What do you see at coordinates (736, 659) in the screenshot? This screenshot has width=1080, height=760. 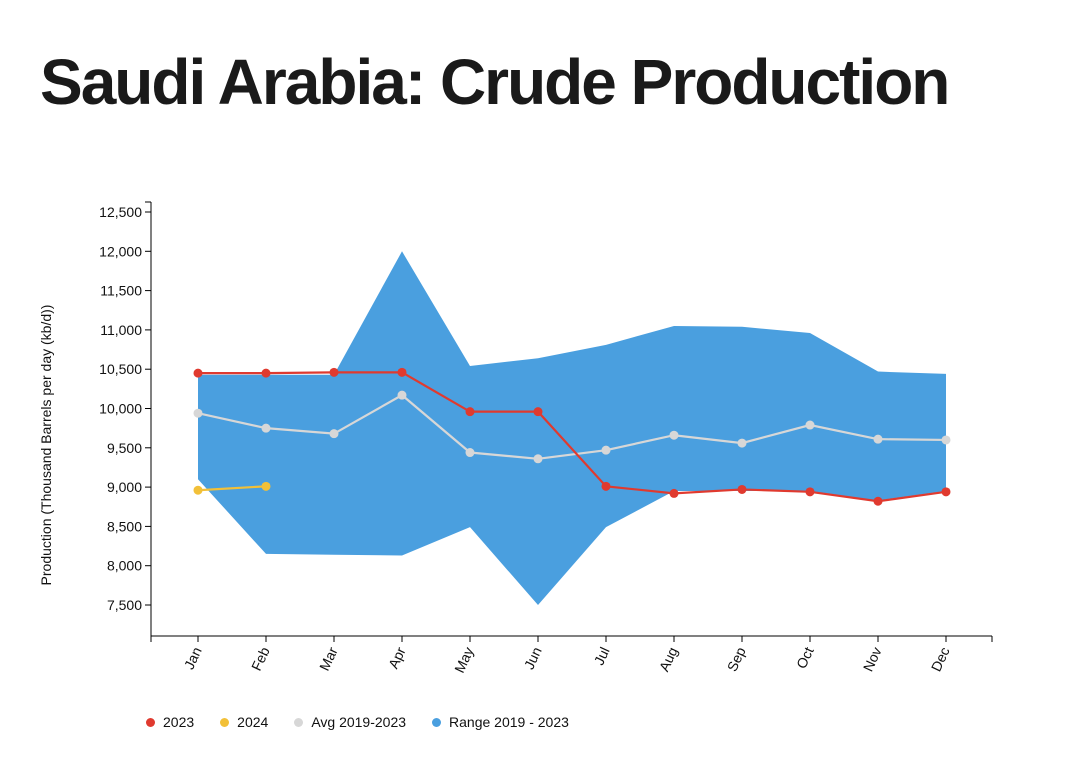 I see `x-tick-label: Sep` at bounding box center [736, 659].